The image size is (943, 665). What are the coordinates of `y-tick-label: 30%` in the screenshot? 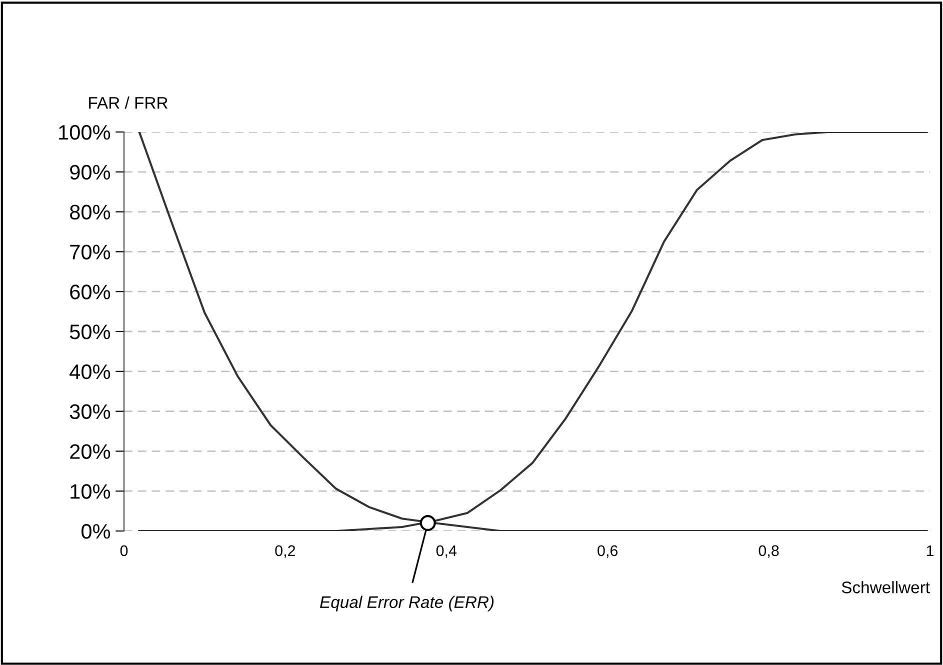 It's located at (90, 412).